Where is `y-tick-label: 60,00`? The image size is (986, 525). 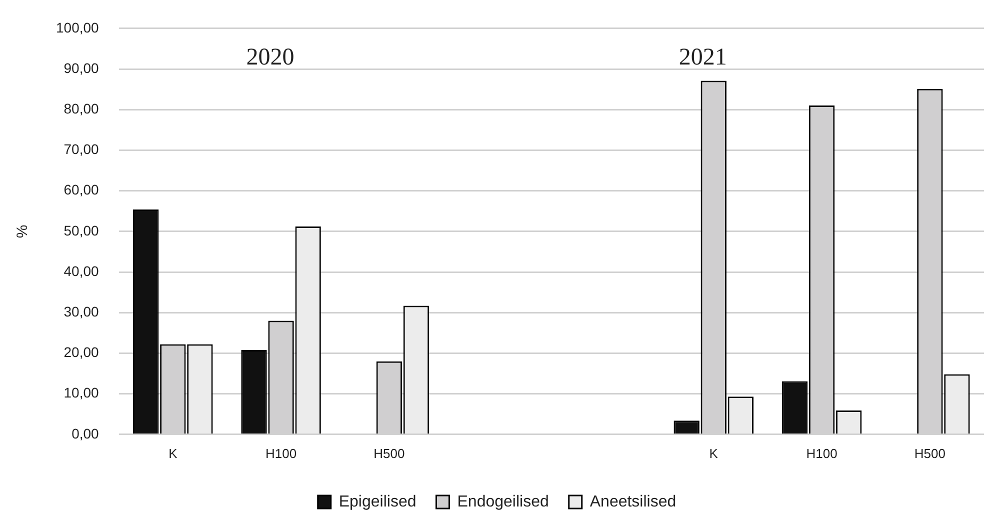 y-tick-label: 60,00 is located at coordinates (82, 190).